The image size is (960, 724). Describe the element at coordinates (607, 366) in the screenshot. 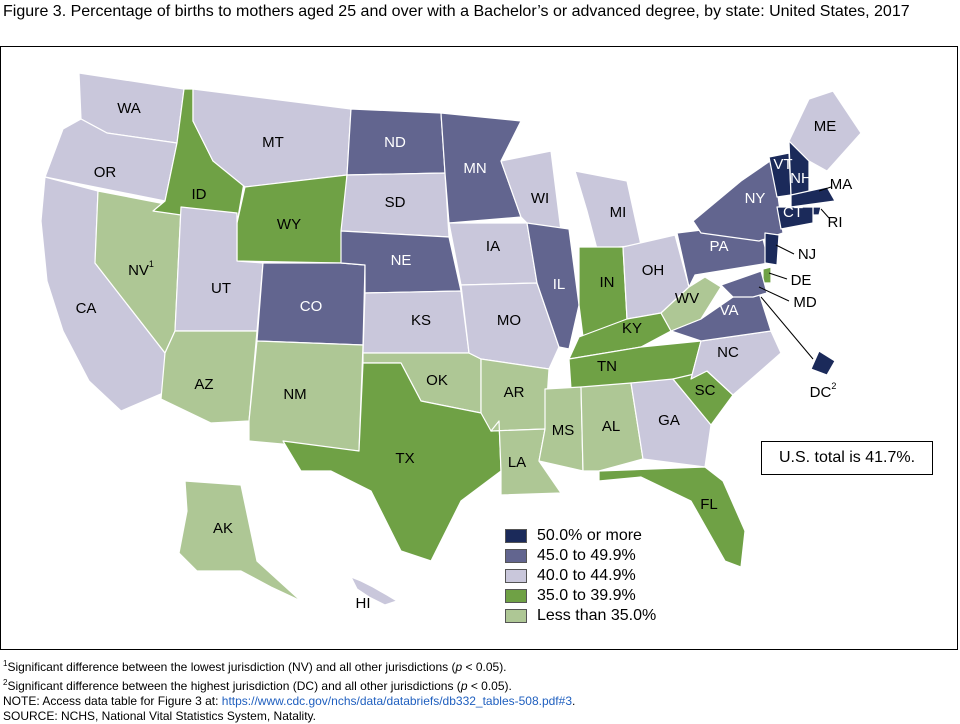

I see `state-label-tn: TN` at that location.